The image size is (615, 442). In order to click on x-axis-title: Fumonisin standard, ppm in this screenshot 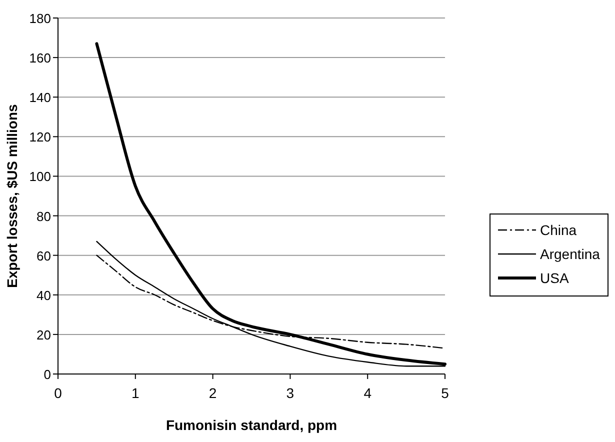, I will do `click(252, 425)`.